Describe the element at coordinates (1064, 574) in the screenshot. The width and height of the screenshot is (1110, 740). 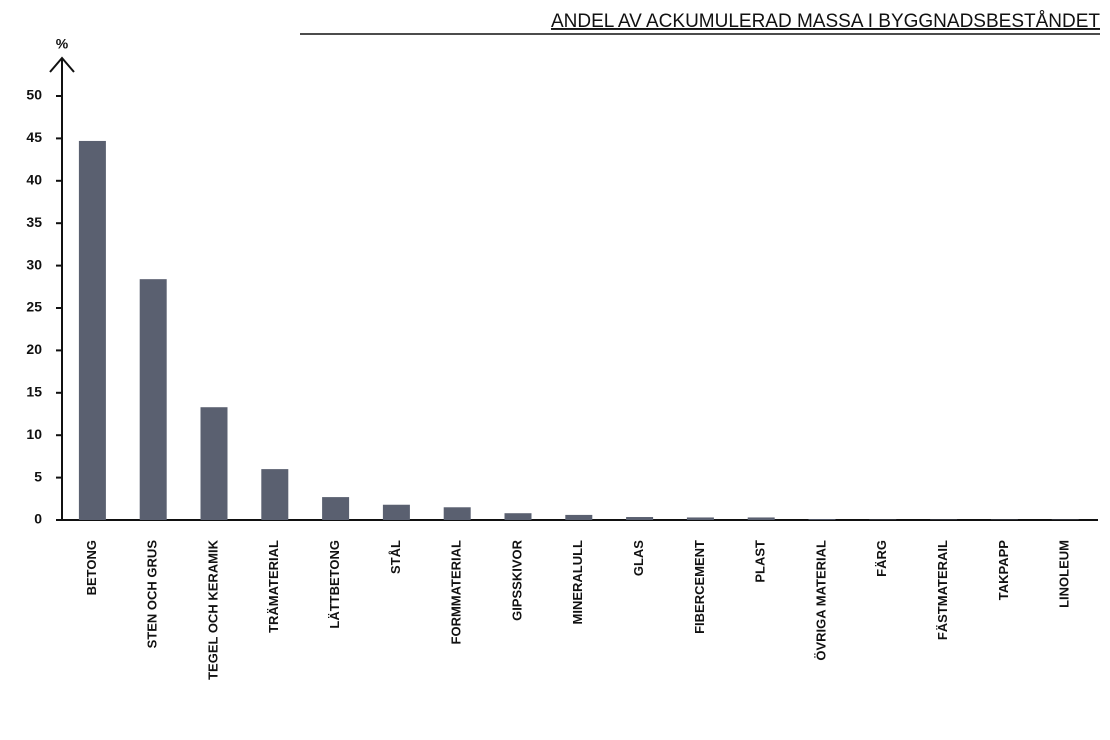
I see `x-tick-label: LINOLEUM` at that location.